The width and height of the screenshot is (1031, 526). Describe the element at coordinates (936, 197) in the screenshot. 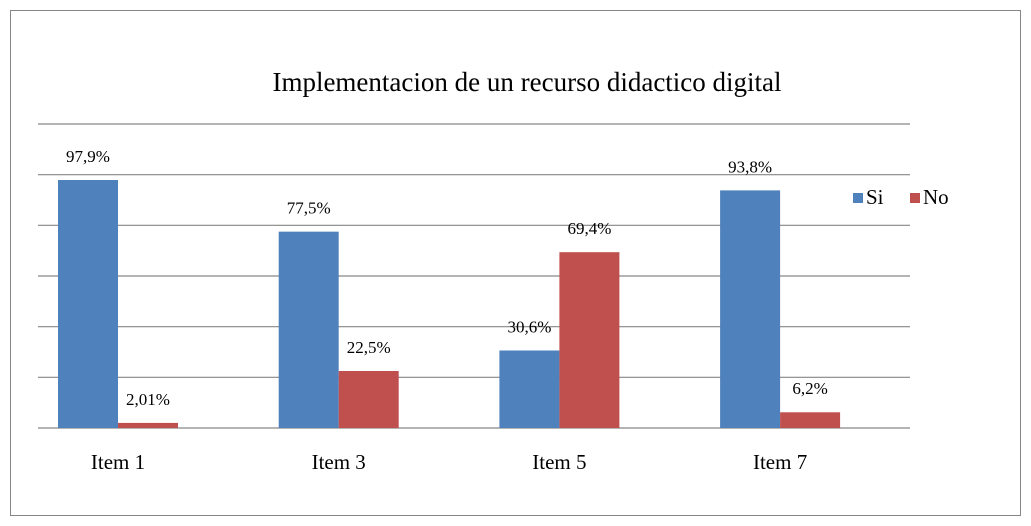

I see `legend-label: No` at that location.